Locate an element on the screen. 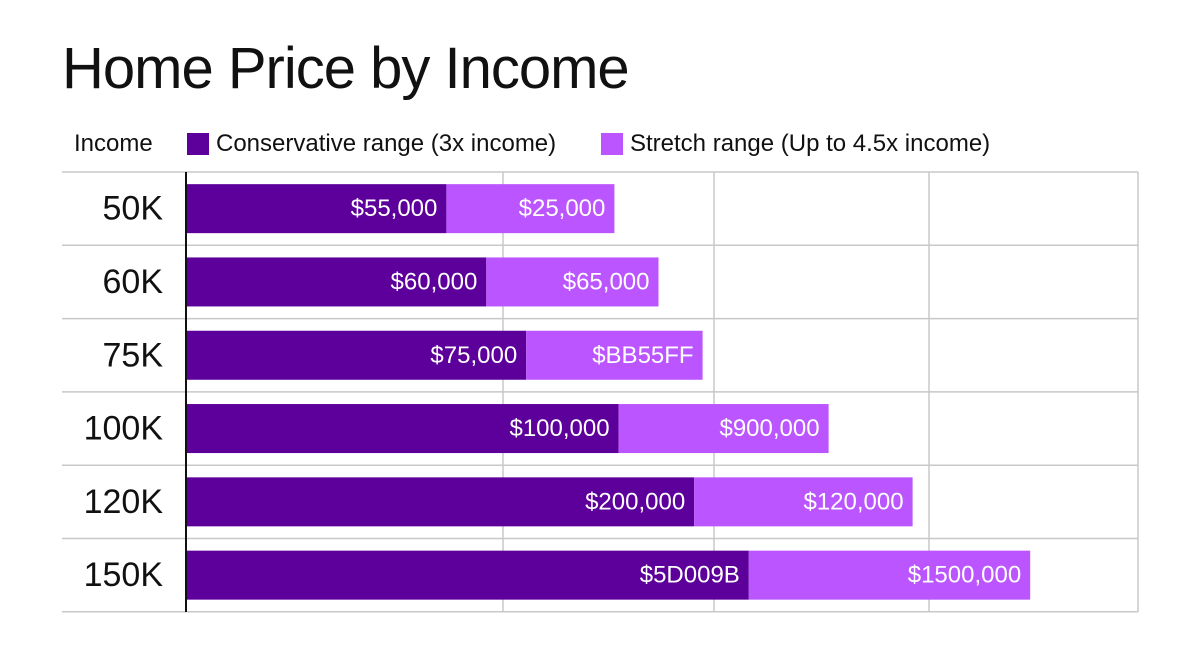 The height and width of the screenshot is (669, 1200). chart-title: Home Price by Income is located at coordinates (346, 68).